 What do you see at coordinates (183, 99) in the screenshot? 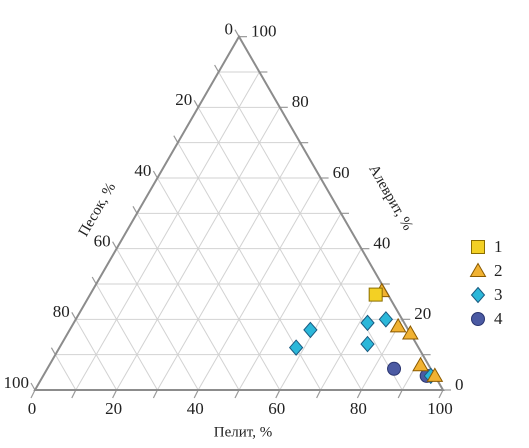
I see `left-tick-label: 20` at bounding box center [183, 99].